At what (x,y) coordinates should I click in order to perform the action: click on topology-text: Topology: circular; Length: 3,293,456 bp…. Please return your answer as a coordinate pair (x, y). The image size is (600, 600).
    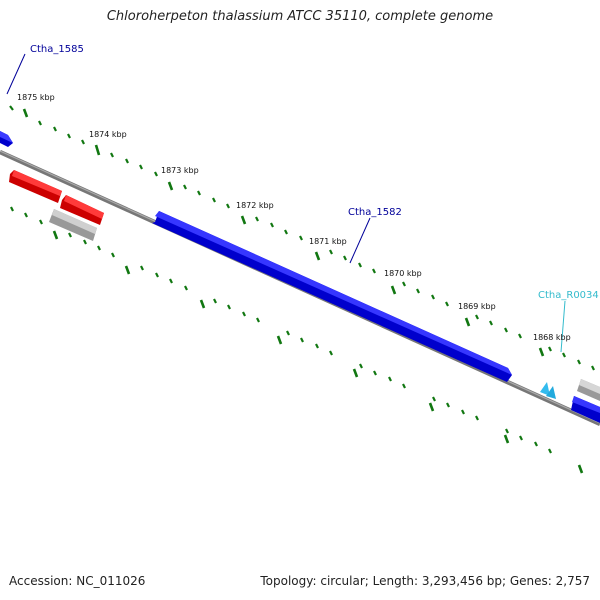
    Looking at the image, I should click on (425, 581).